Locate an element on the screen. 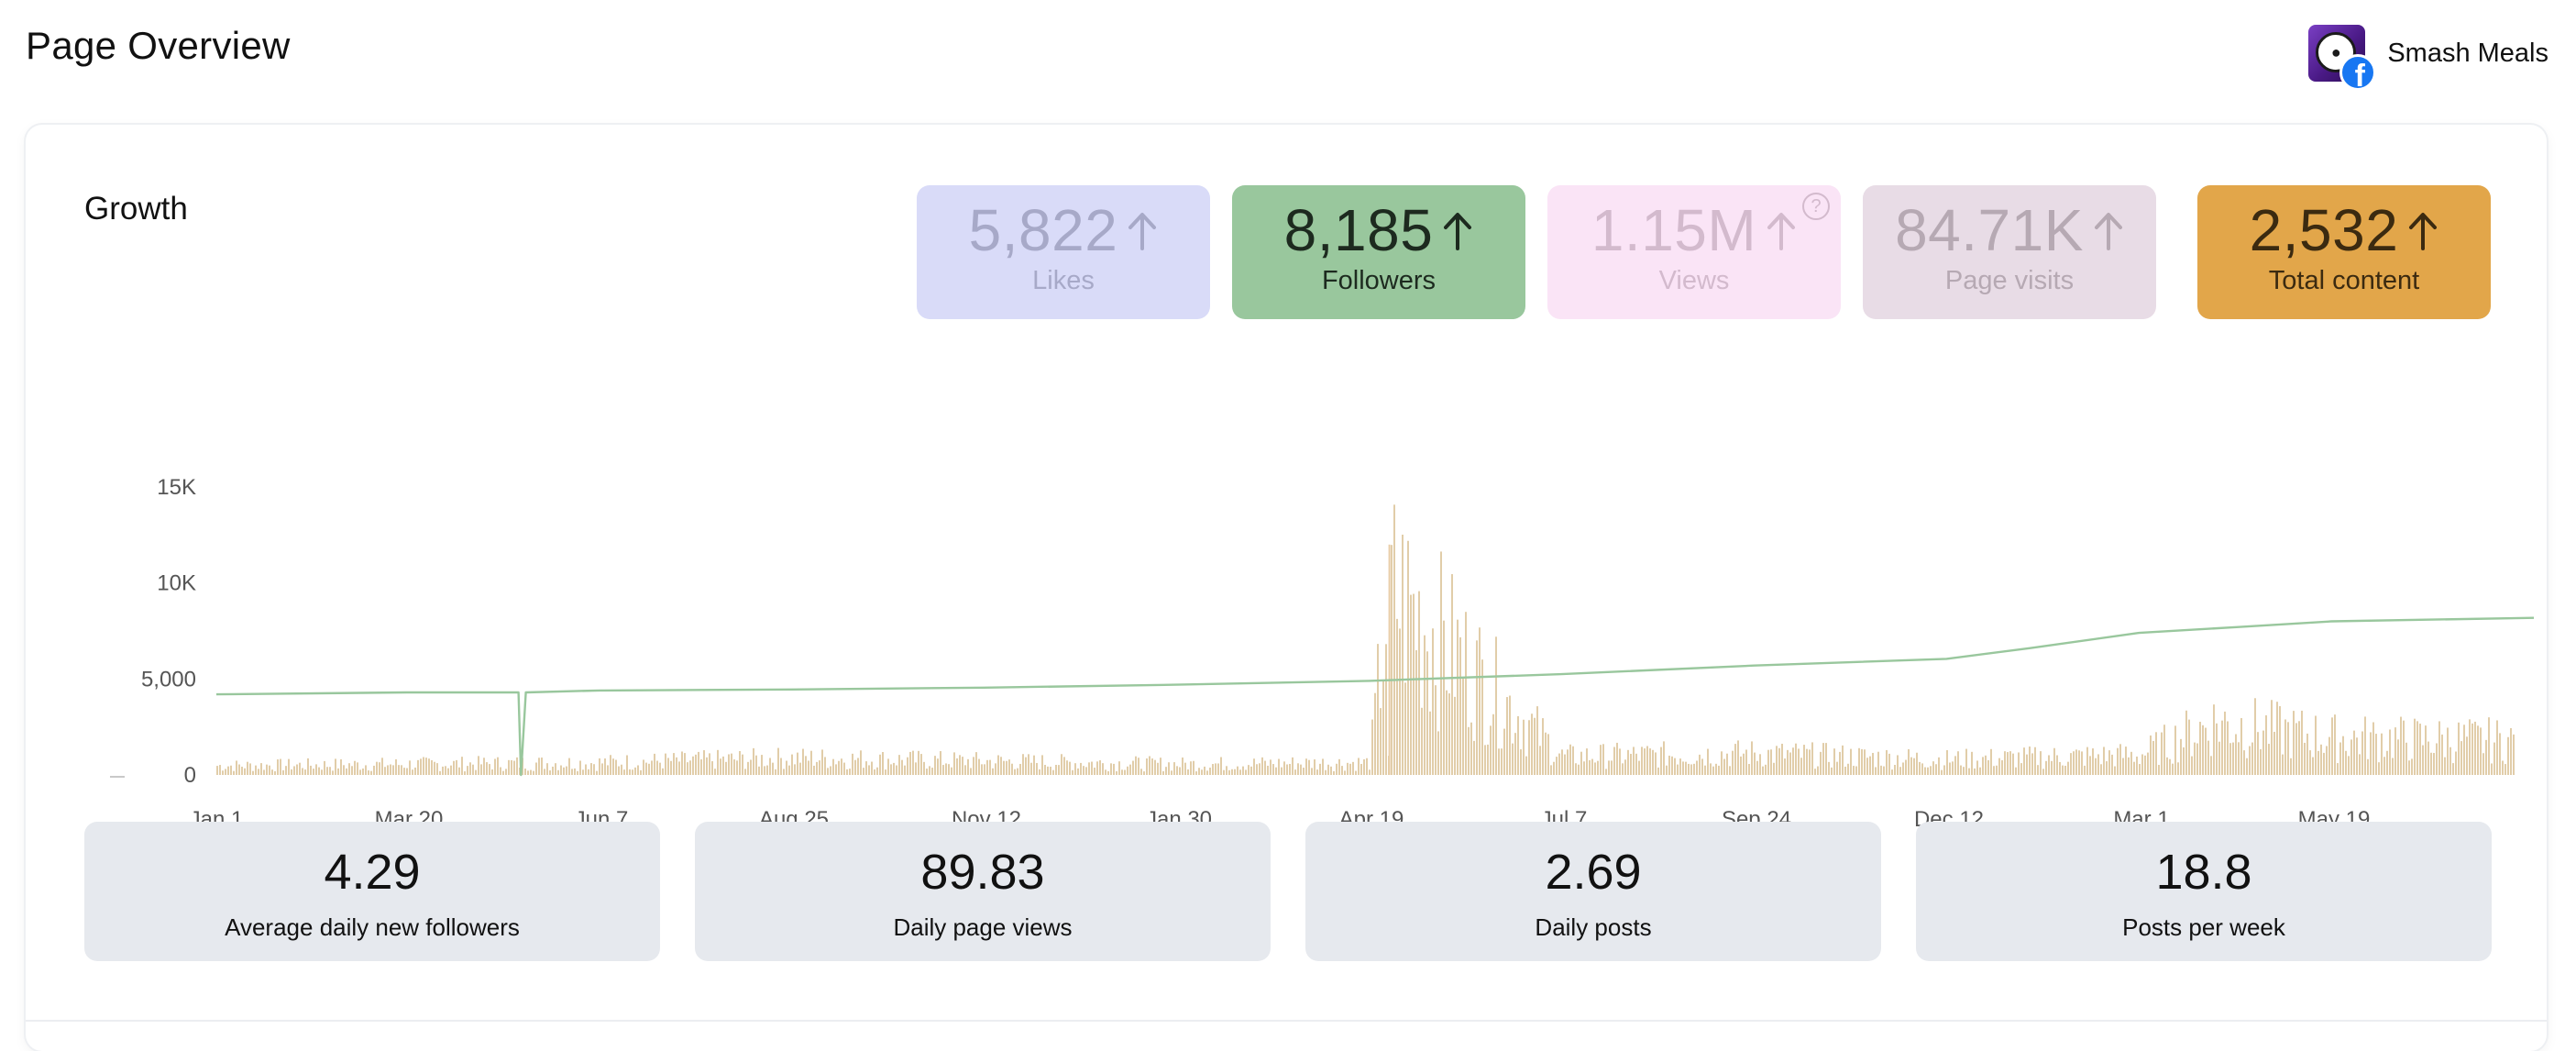  metric-followers: 8,185 Followers is located at coordinates (1379, 252).